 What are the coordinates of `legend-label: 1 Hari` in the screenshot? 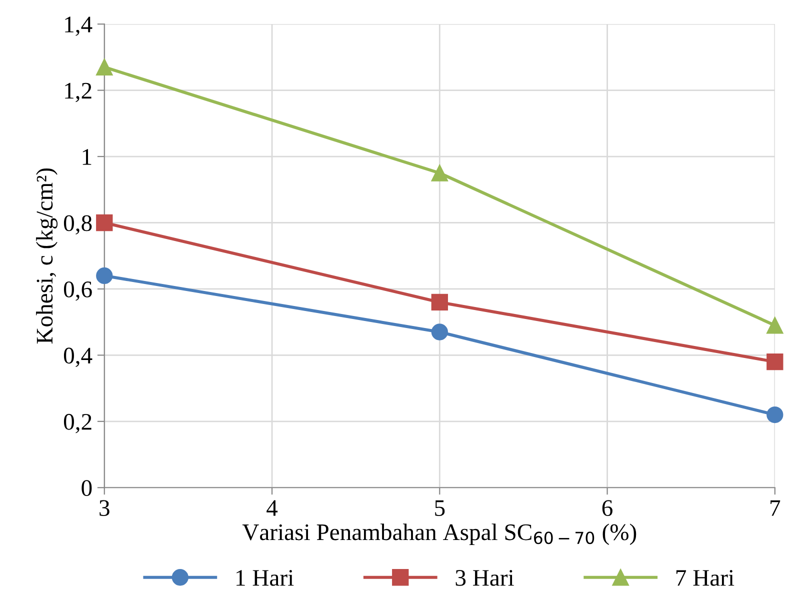 It's located at (265, 578).